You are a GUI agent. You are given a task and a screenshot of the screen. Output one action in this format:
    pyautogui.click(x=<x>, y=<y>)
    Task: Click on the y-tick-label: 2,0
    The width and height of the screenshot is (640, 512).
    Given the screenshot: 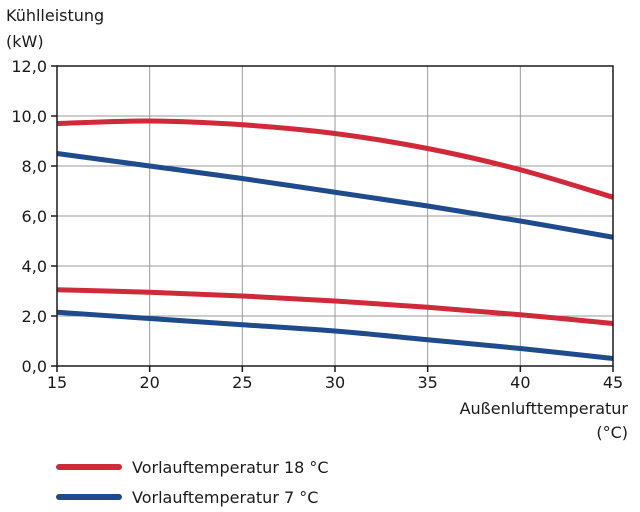 What is the action you would take?
    pyautogui.click(x=34, y=316)
    